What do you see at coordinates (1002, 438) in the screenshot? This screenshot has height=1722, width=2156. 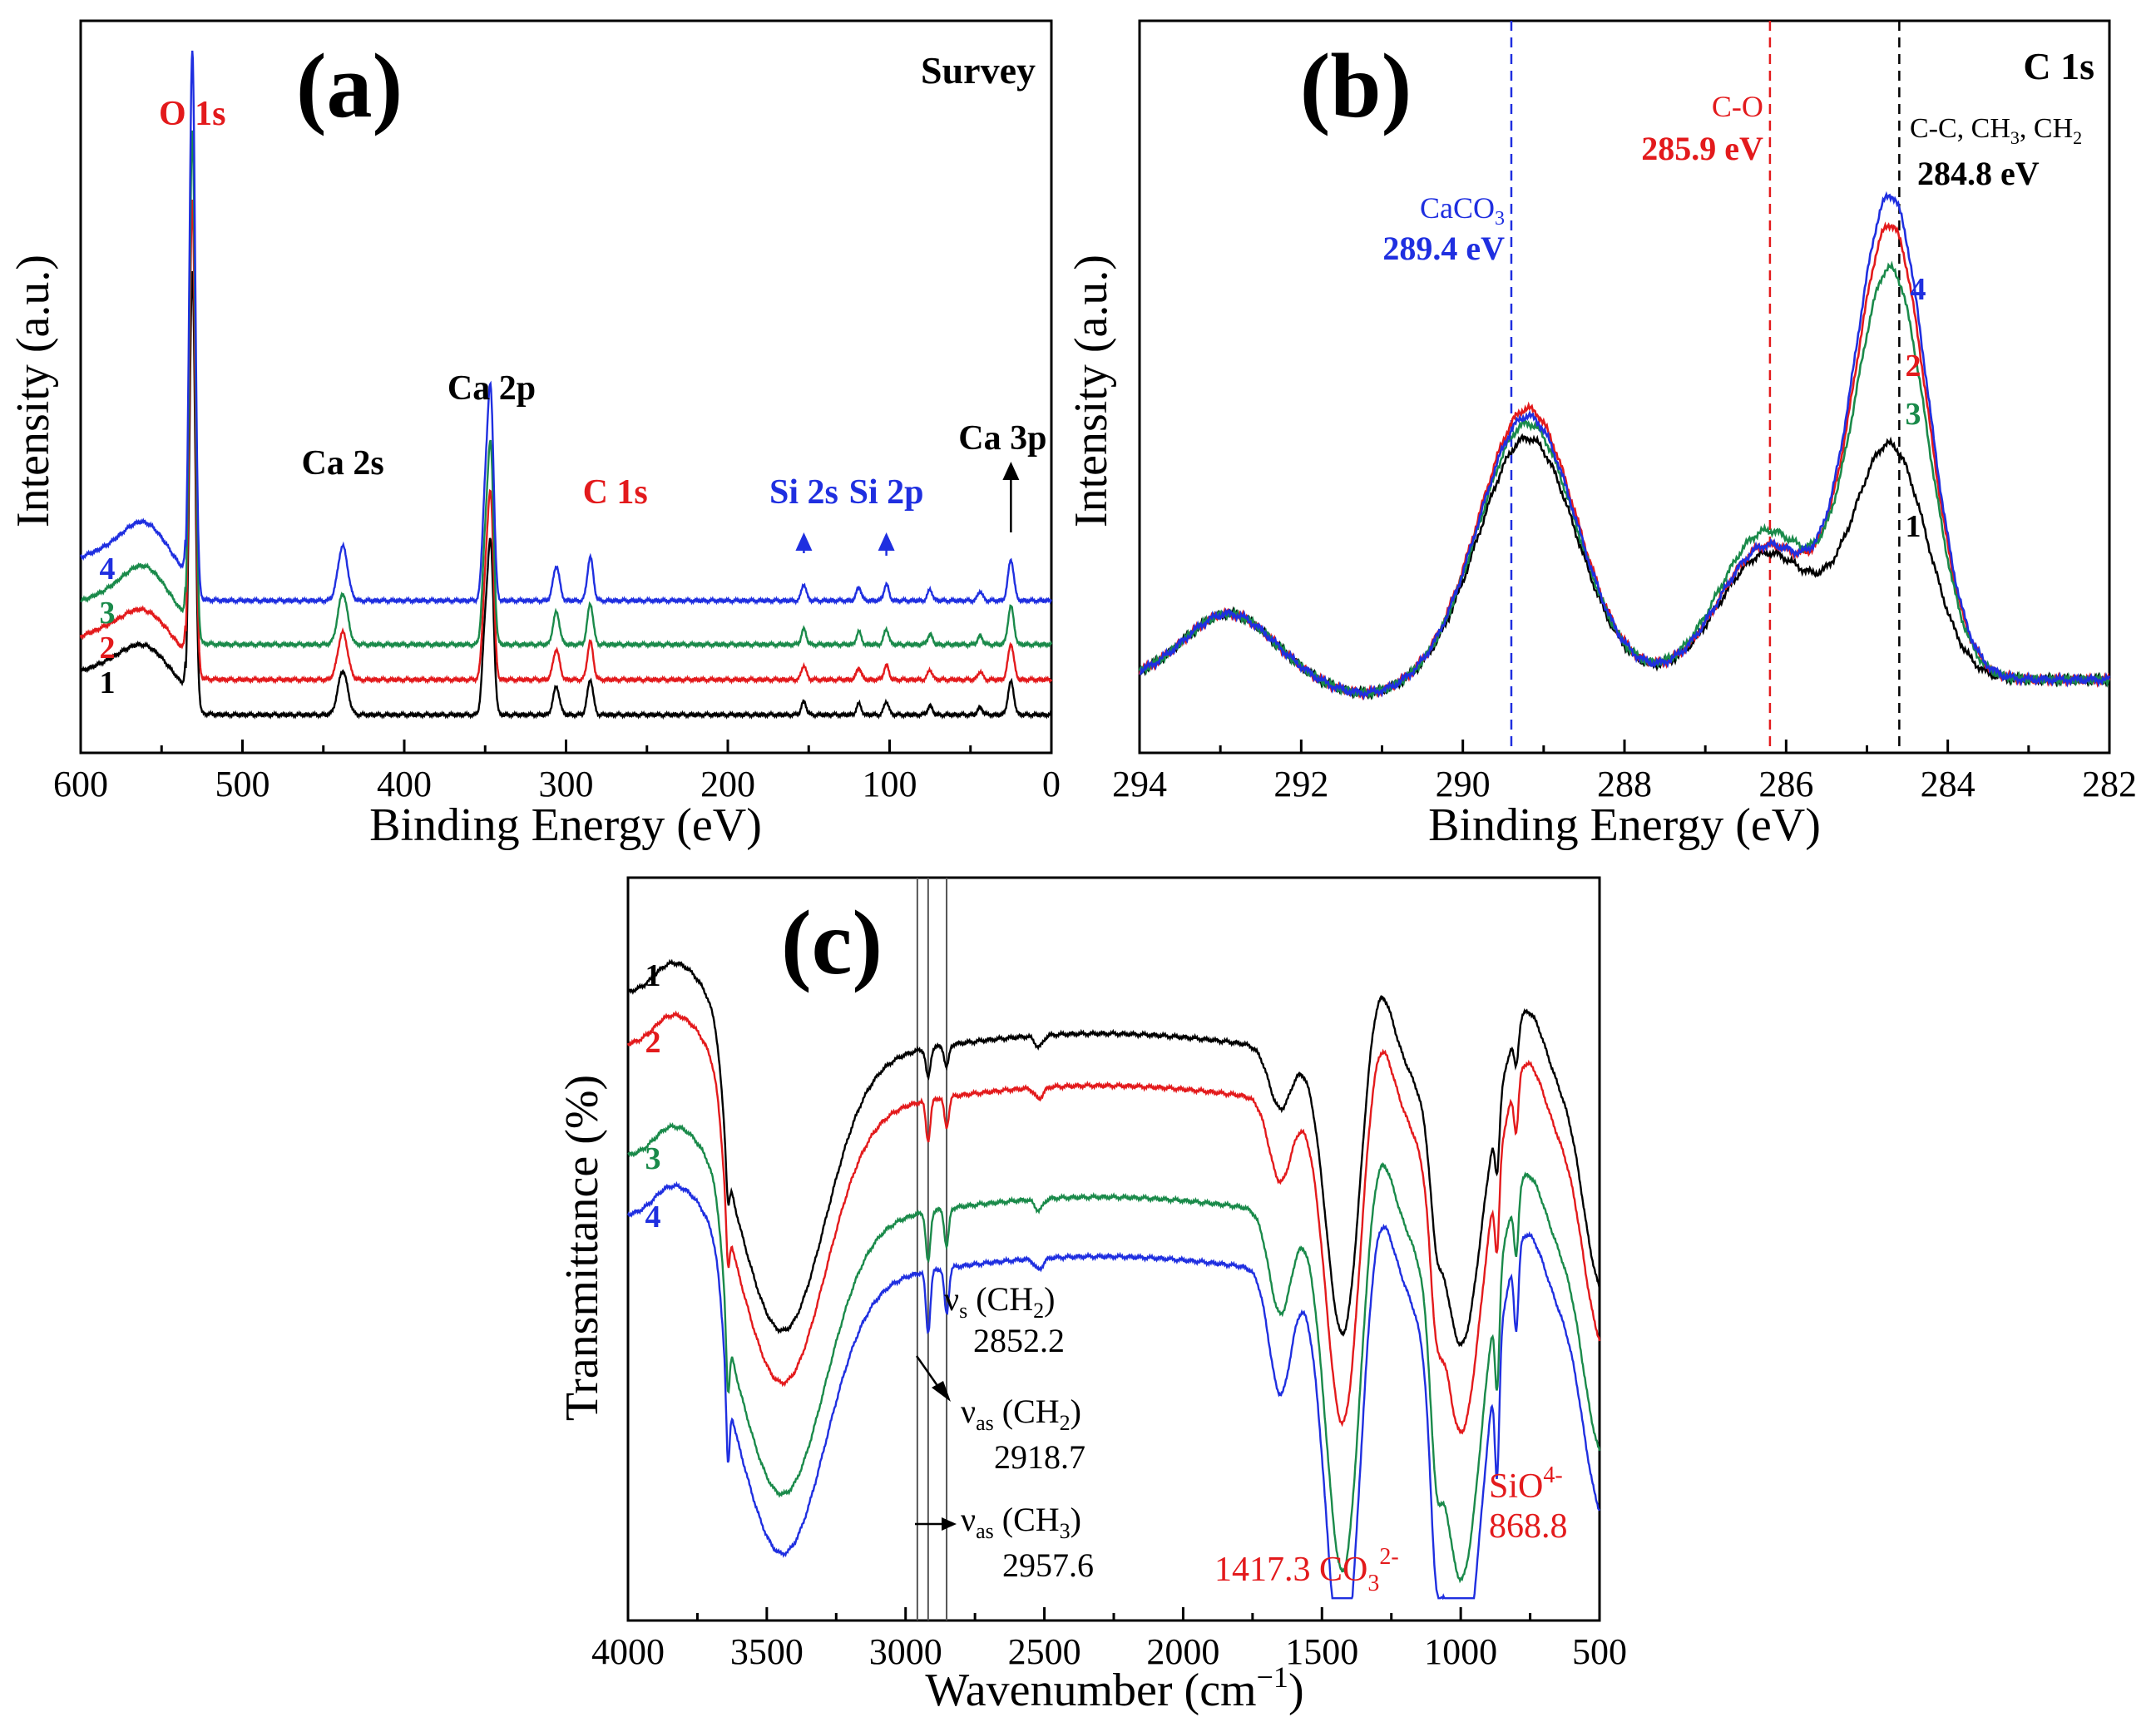 I see `panel-a-annotation-ca-3p: Ca 3p` at bounding box center [1002, 438].